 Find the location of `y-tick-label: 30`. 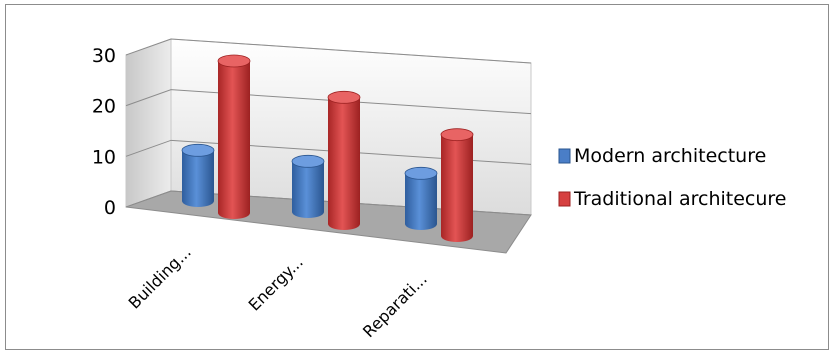

y-tick-label: 30 is located at coordinates (104, 56).